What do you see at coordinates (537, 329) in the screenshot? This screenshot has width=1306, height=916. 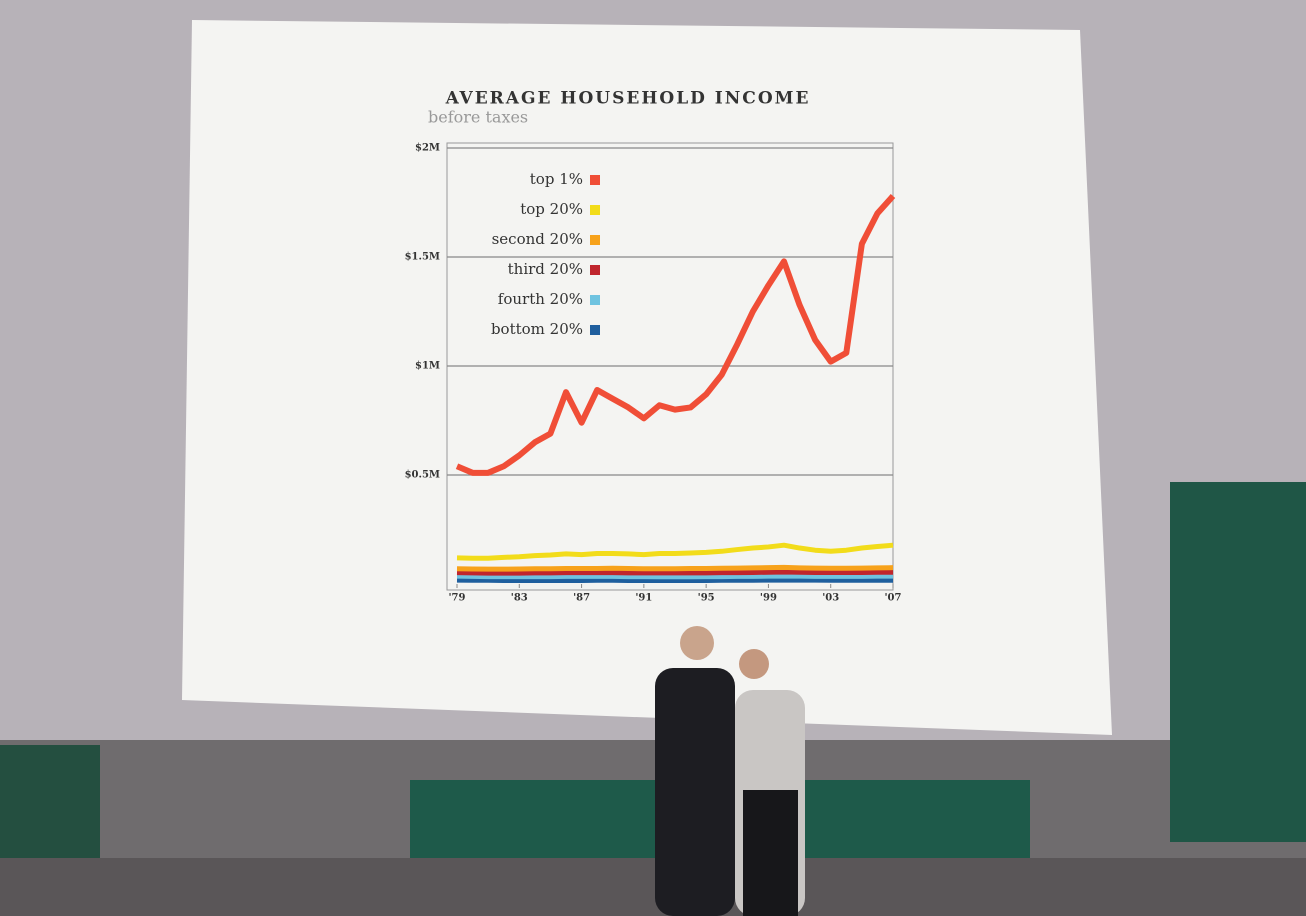 I see `legend-label: bottom 20%` at bounding box center [537, 329].